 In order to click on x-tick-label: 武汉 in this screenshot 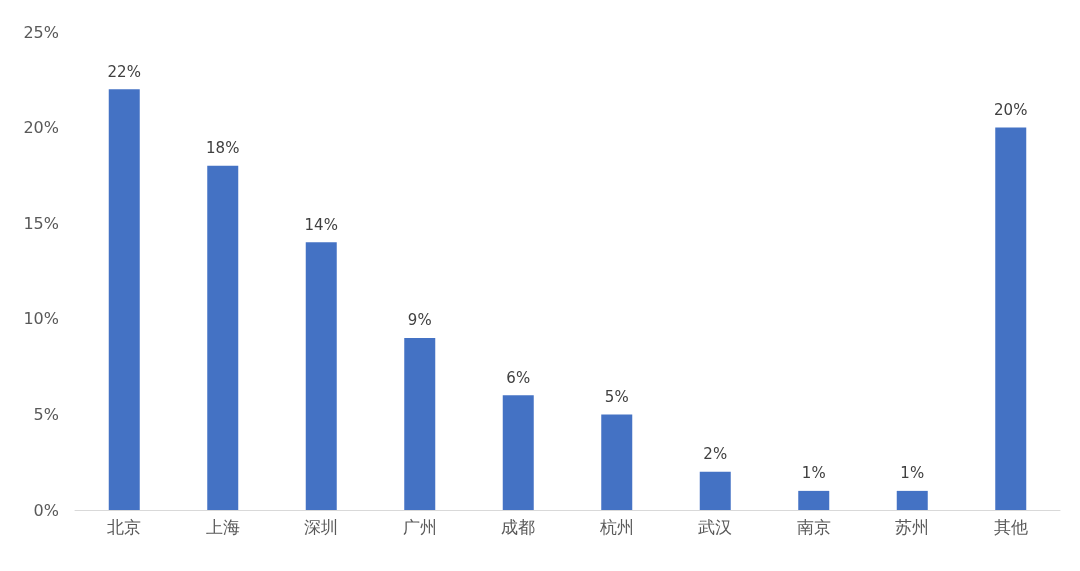, I will do `click(715, 526)`.